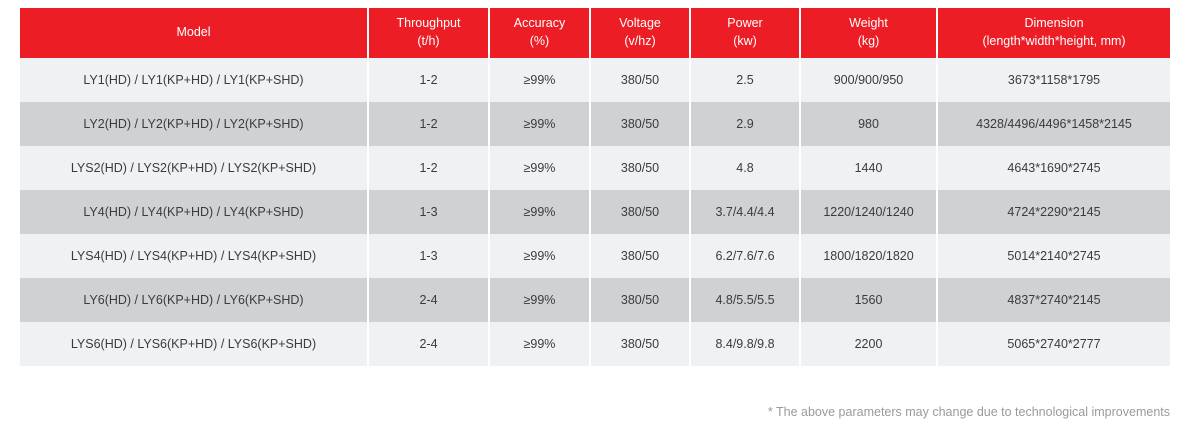  I want to click on cell-model: LY4(HD) / LY4(KP+HD) / LY4(KP+SHD), so click(194, 212).